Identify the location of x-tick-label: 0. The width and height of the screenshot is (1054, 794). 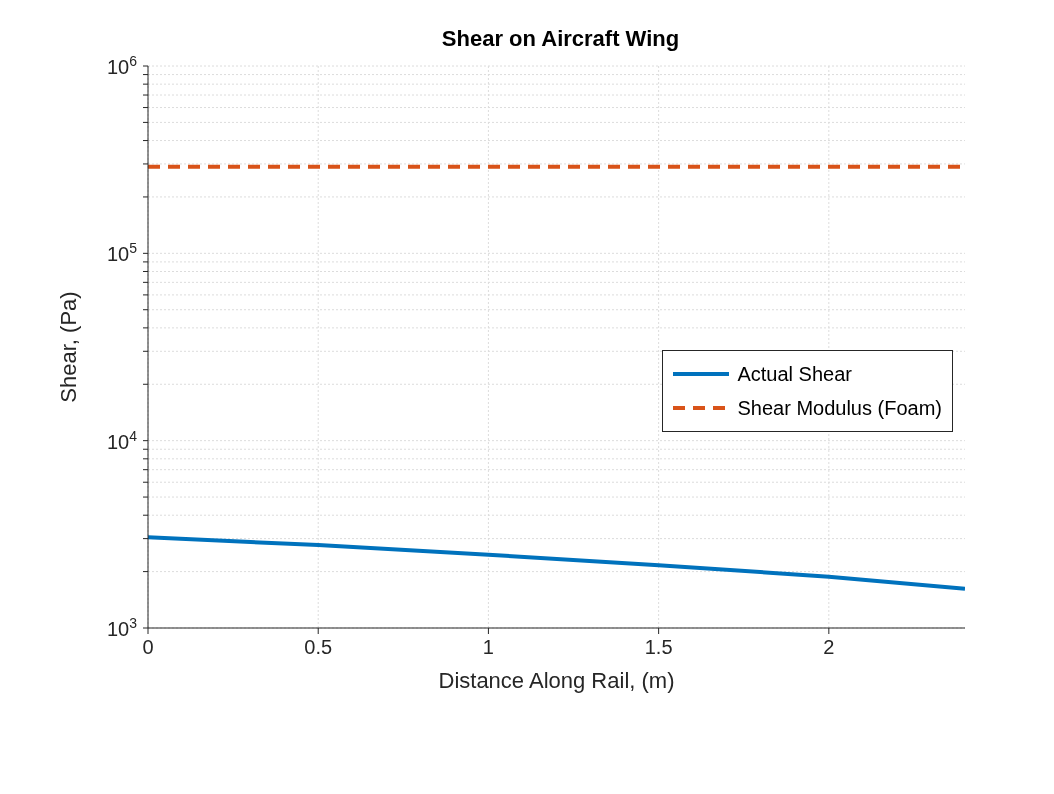
(148, 647).